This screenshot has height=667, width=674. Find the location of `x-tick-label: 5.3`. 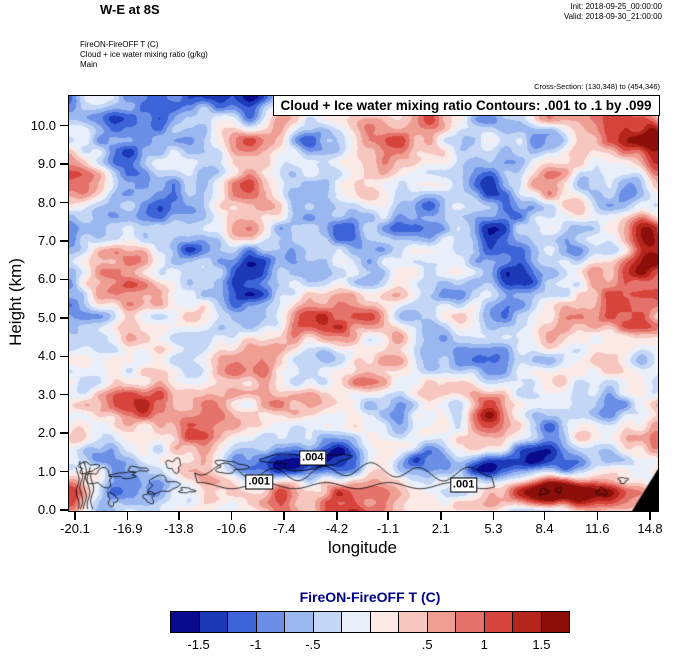

x-tick-label: 5.3 is located at coordinates (493, 528).